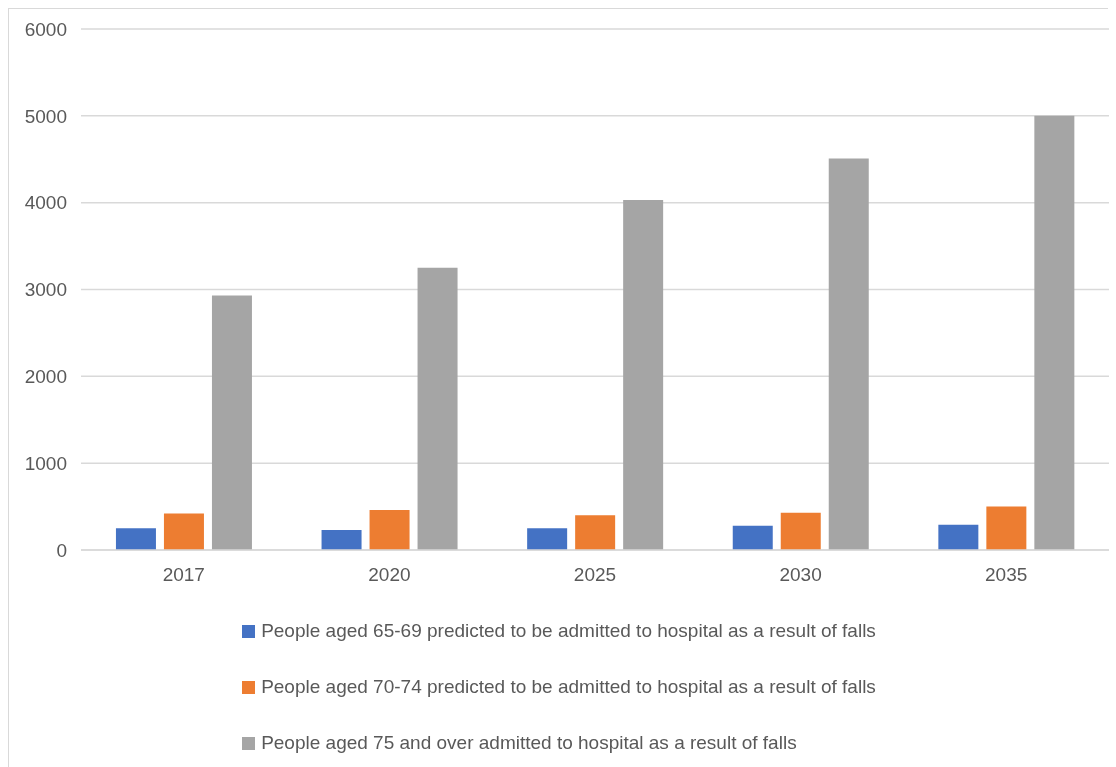 The width and height of the screenshot is (1116, 767). What do you see at coordinates (45, 29) in the screenshot?
I see `y-tick-label: 6000` at bounding box center [45, 29].